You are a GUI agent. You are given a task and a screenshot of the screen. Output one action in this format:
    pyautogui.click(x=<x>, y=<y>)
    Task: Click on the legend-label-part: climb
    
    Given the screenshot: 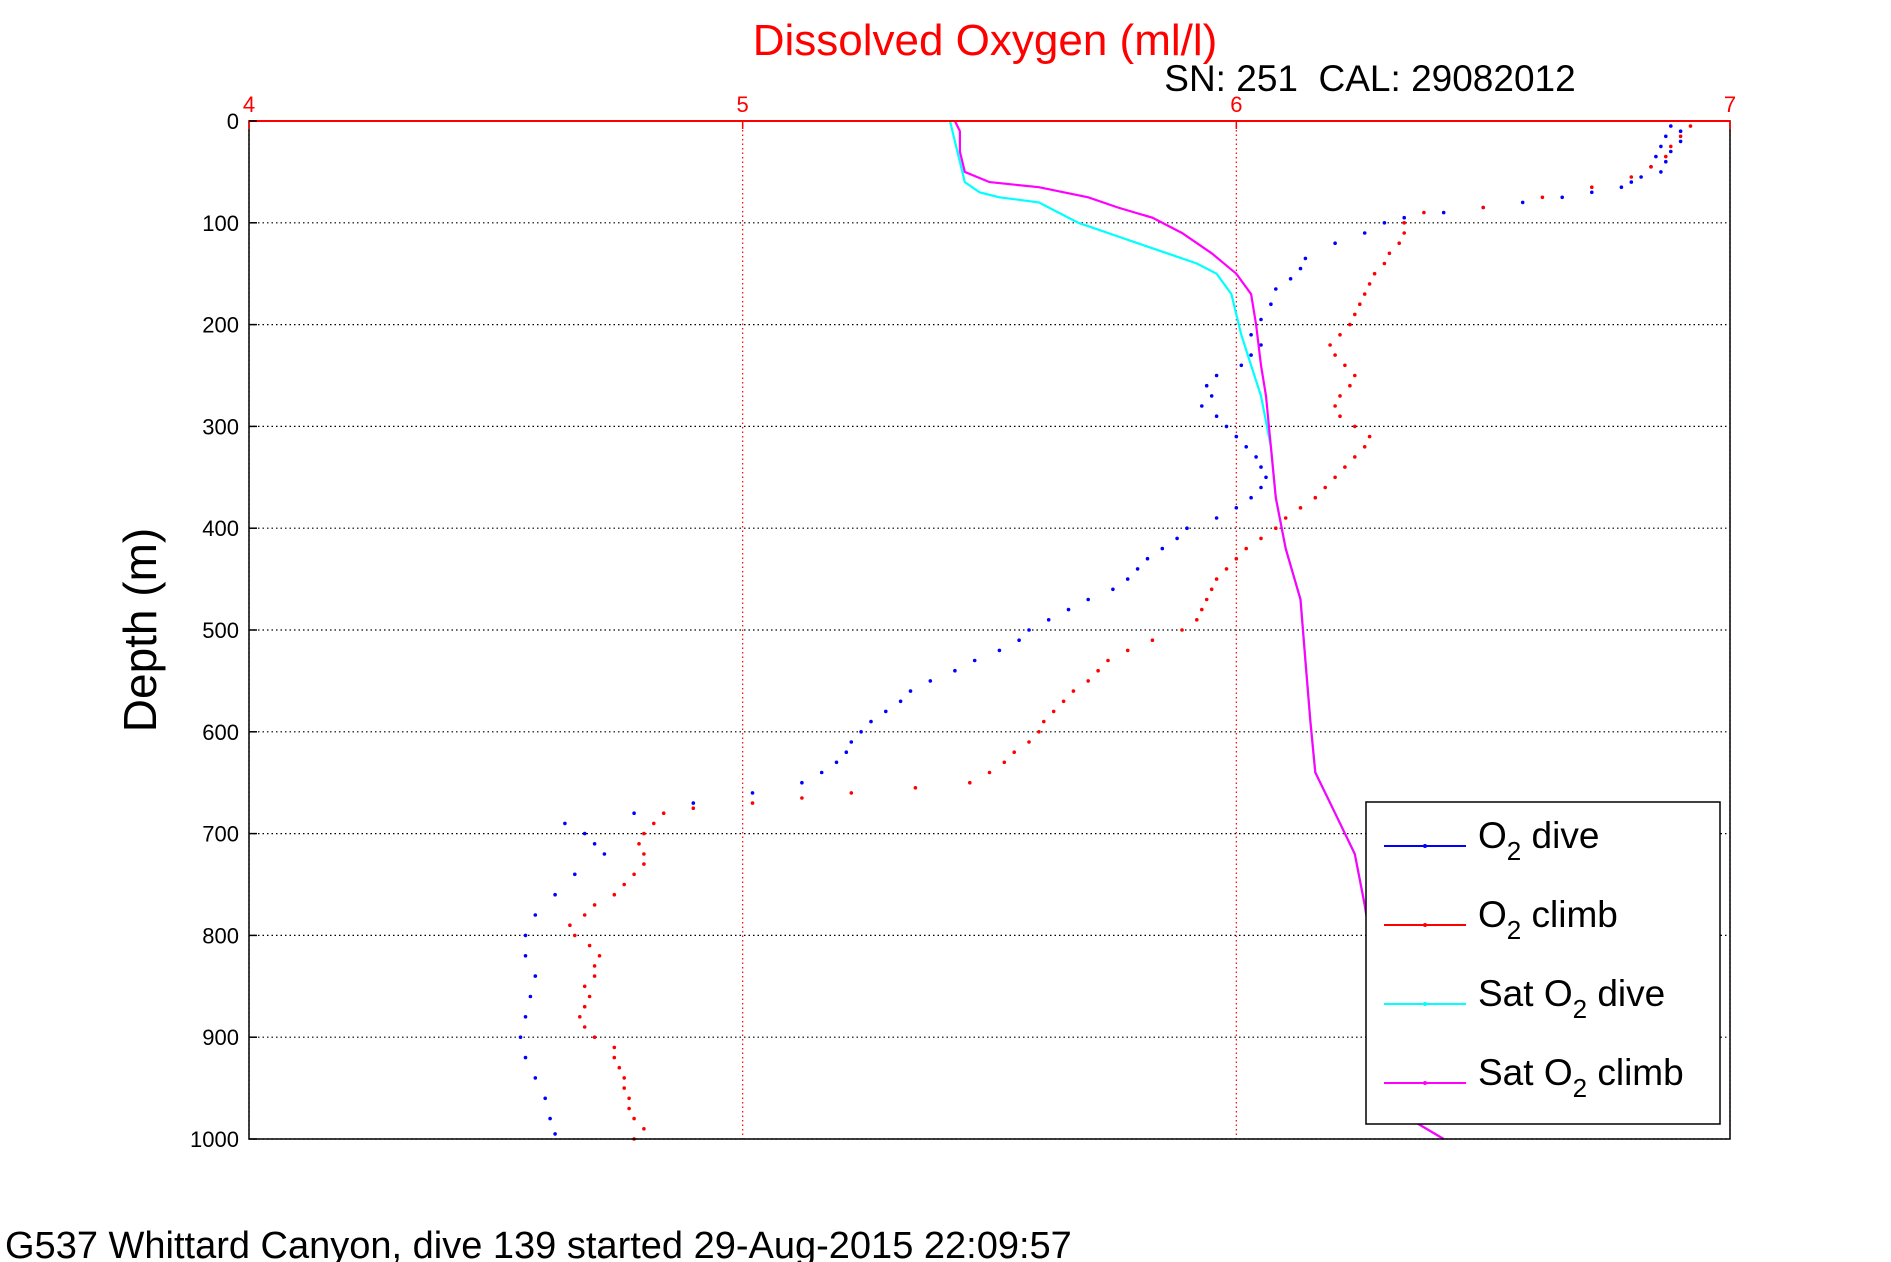 What is the action you would take?
    pyautogui.click(x=1635, y=1072)
    